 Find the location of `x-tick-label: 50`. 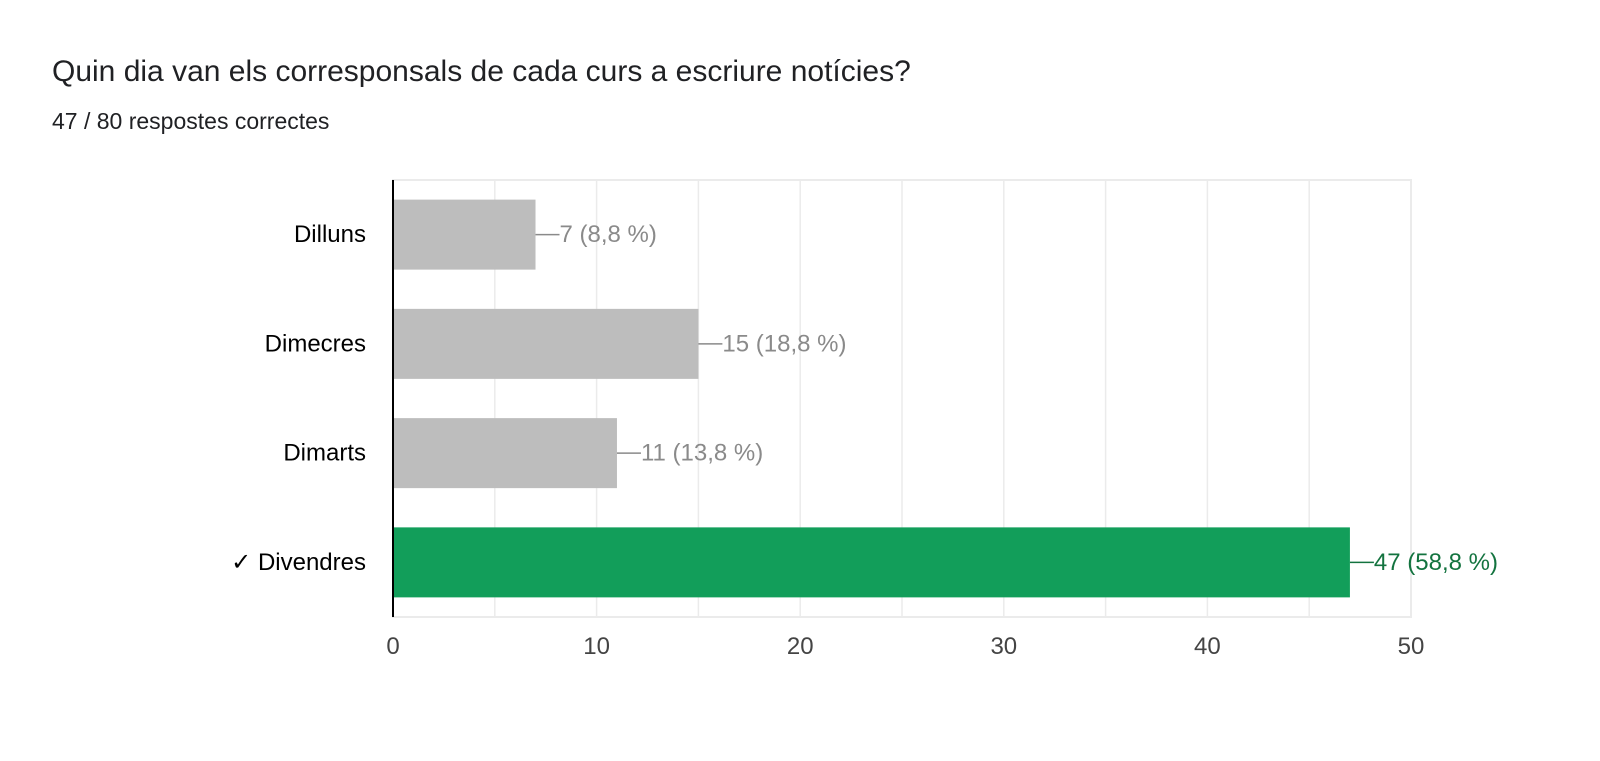

x-tick-label: 50 is located at coordinates (1411, 646).